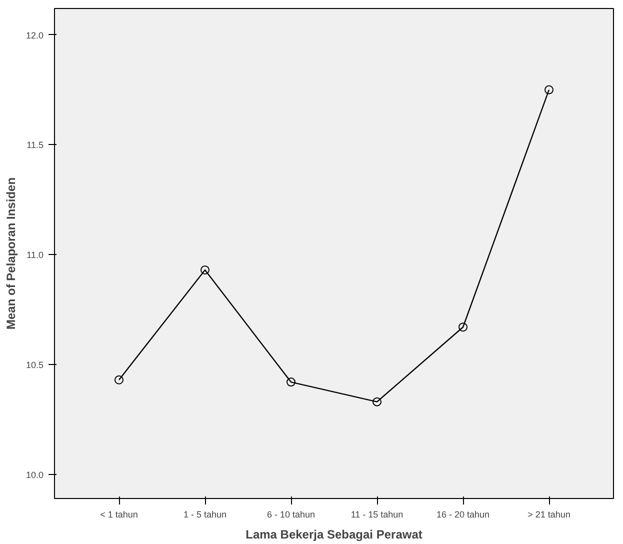 This screenshot has width=623, height=544. What do you see at coordinates (35, 145) in the screenshot?
I see `y-tick-label: 11.5` at bounding box center [35, 145].